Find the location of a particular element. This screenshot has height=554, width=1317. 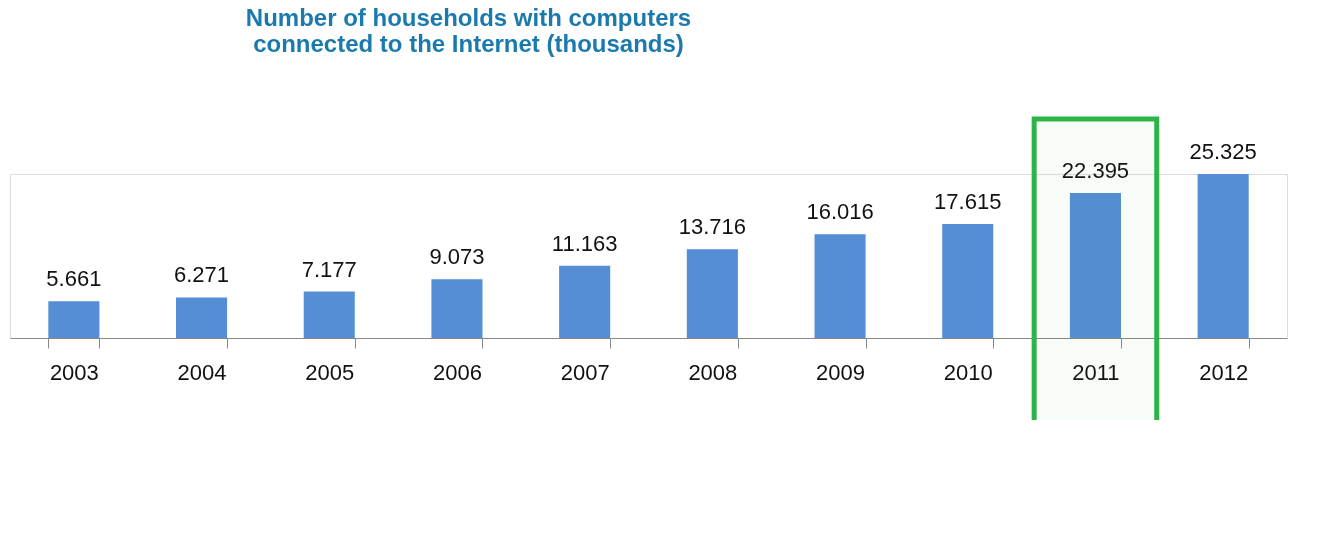

data-label: 25.325 is located at coordinates (1223, 151).